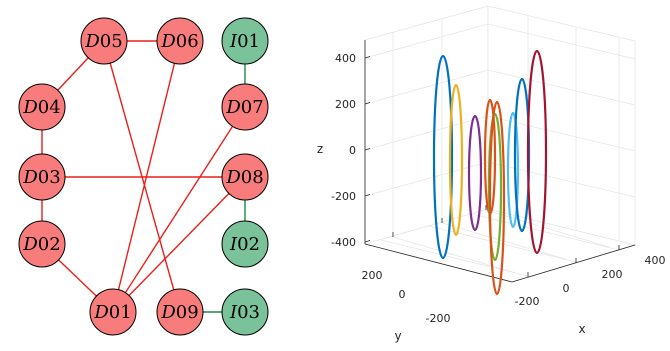 The width and height of the screenshot is (670, 351). What do you see at coordinates (49, 107) in the screenshot?
I see `node-label-number: 04` at bounding box center [49, 107].